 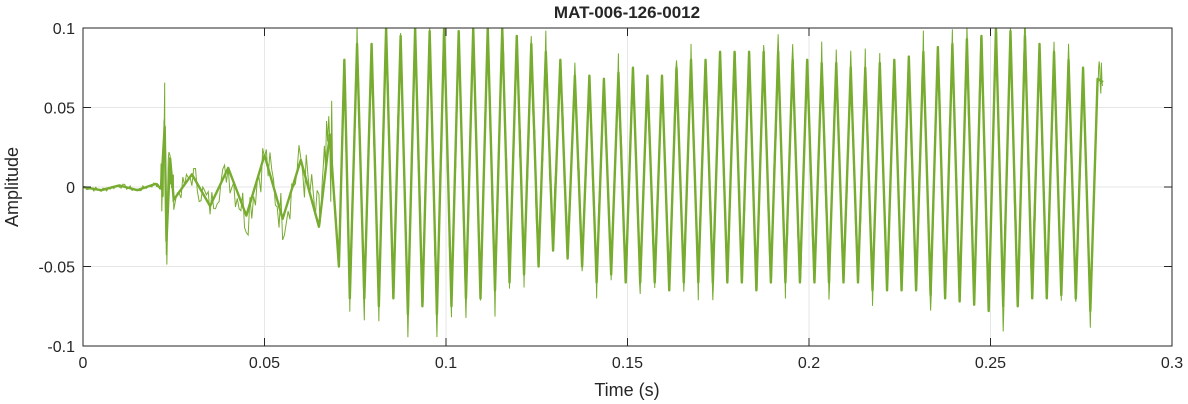 What do you see at coordinates (70, 188) in the screenshot?
I see `y-tick-label: 0` at bounding box center [70, 188].